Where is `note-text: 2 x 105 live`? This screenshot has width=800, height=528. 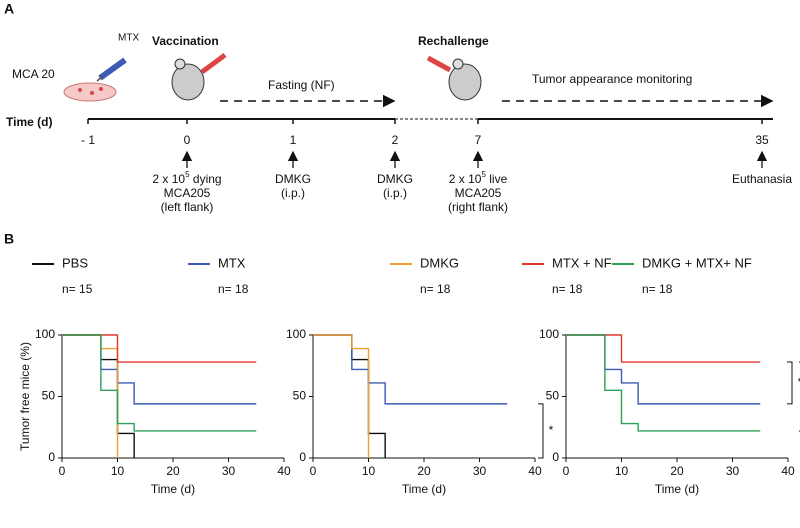
note-text: 2 x 105 live is located at coordinates (478, 178).